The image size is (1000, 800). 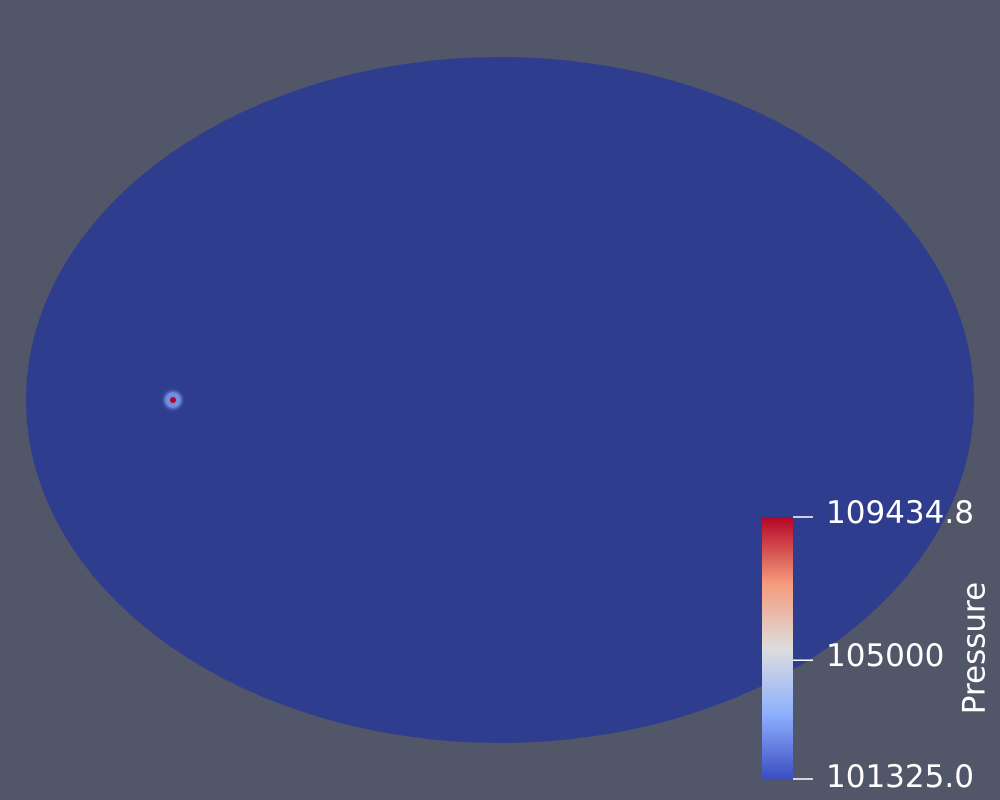 I want to click on colorbar-max-label: 109434.8, so click(x=900, y=513).